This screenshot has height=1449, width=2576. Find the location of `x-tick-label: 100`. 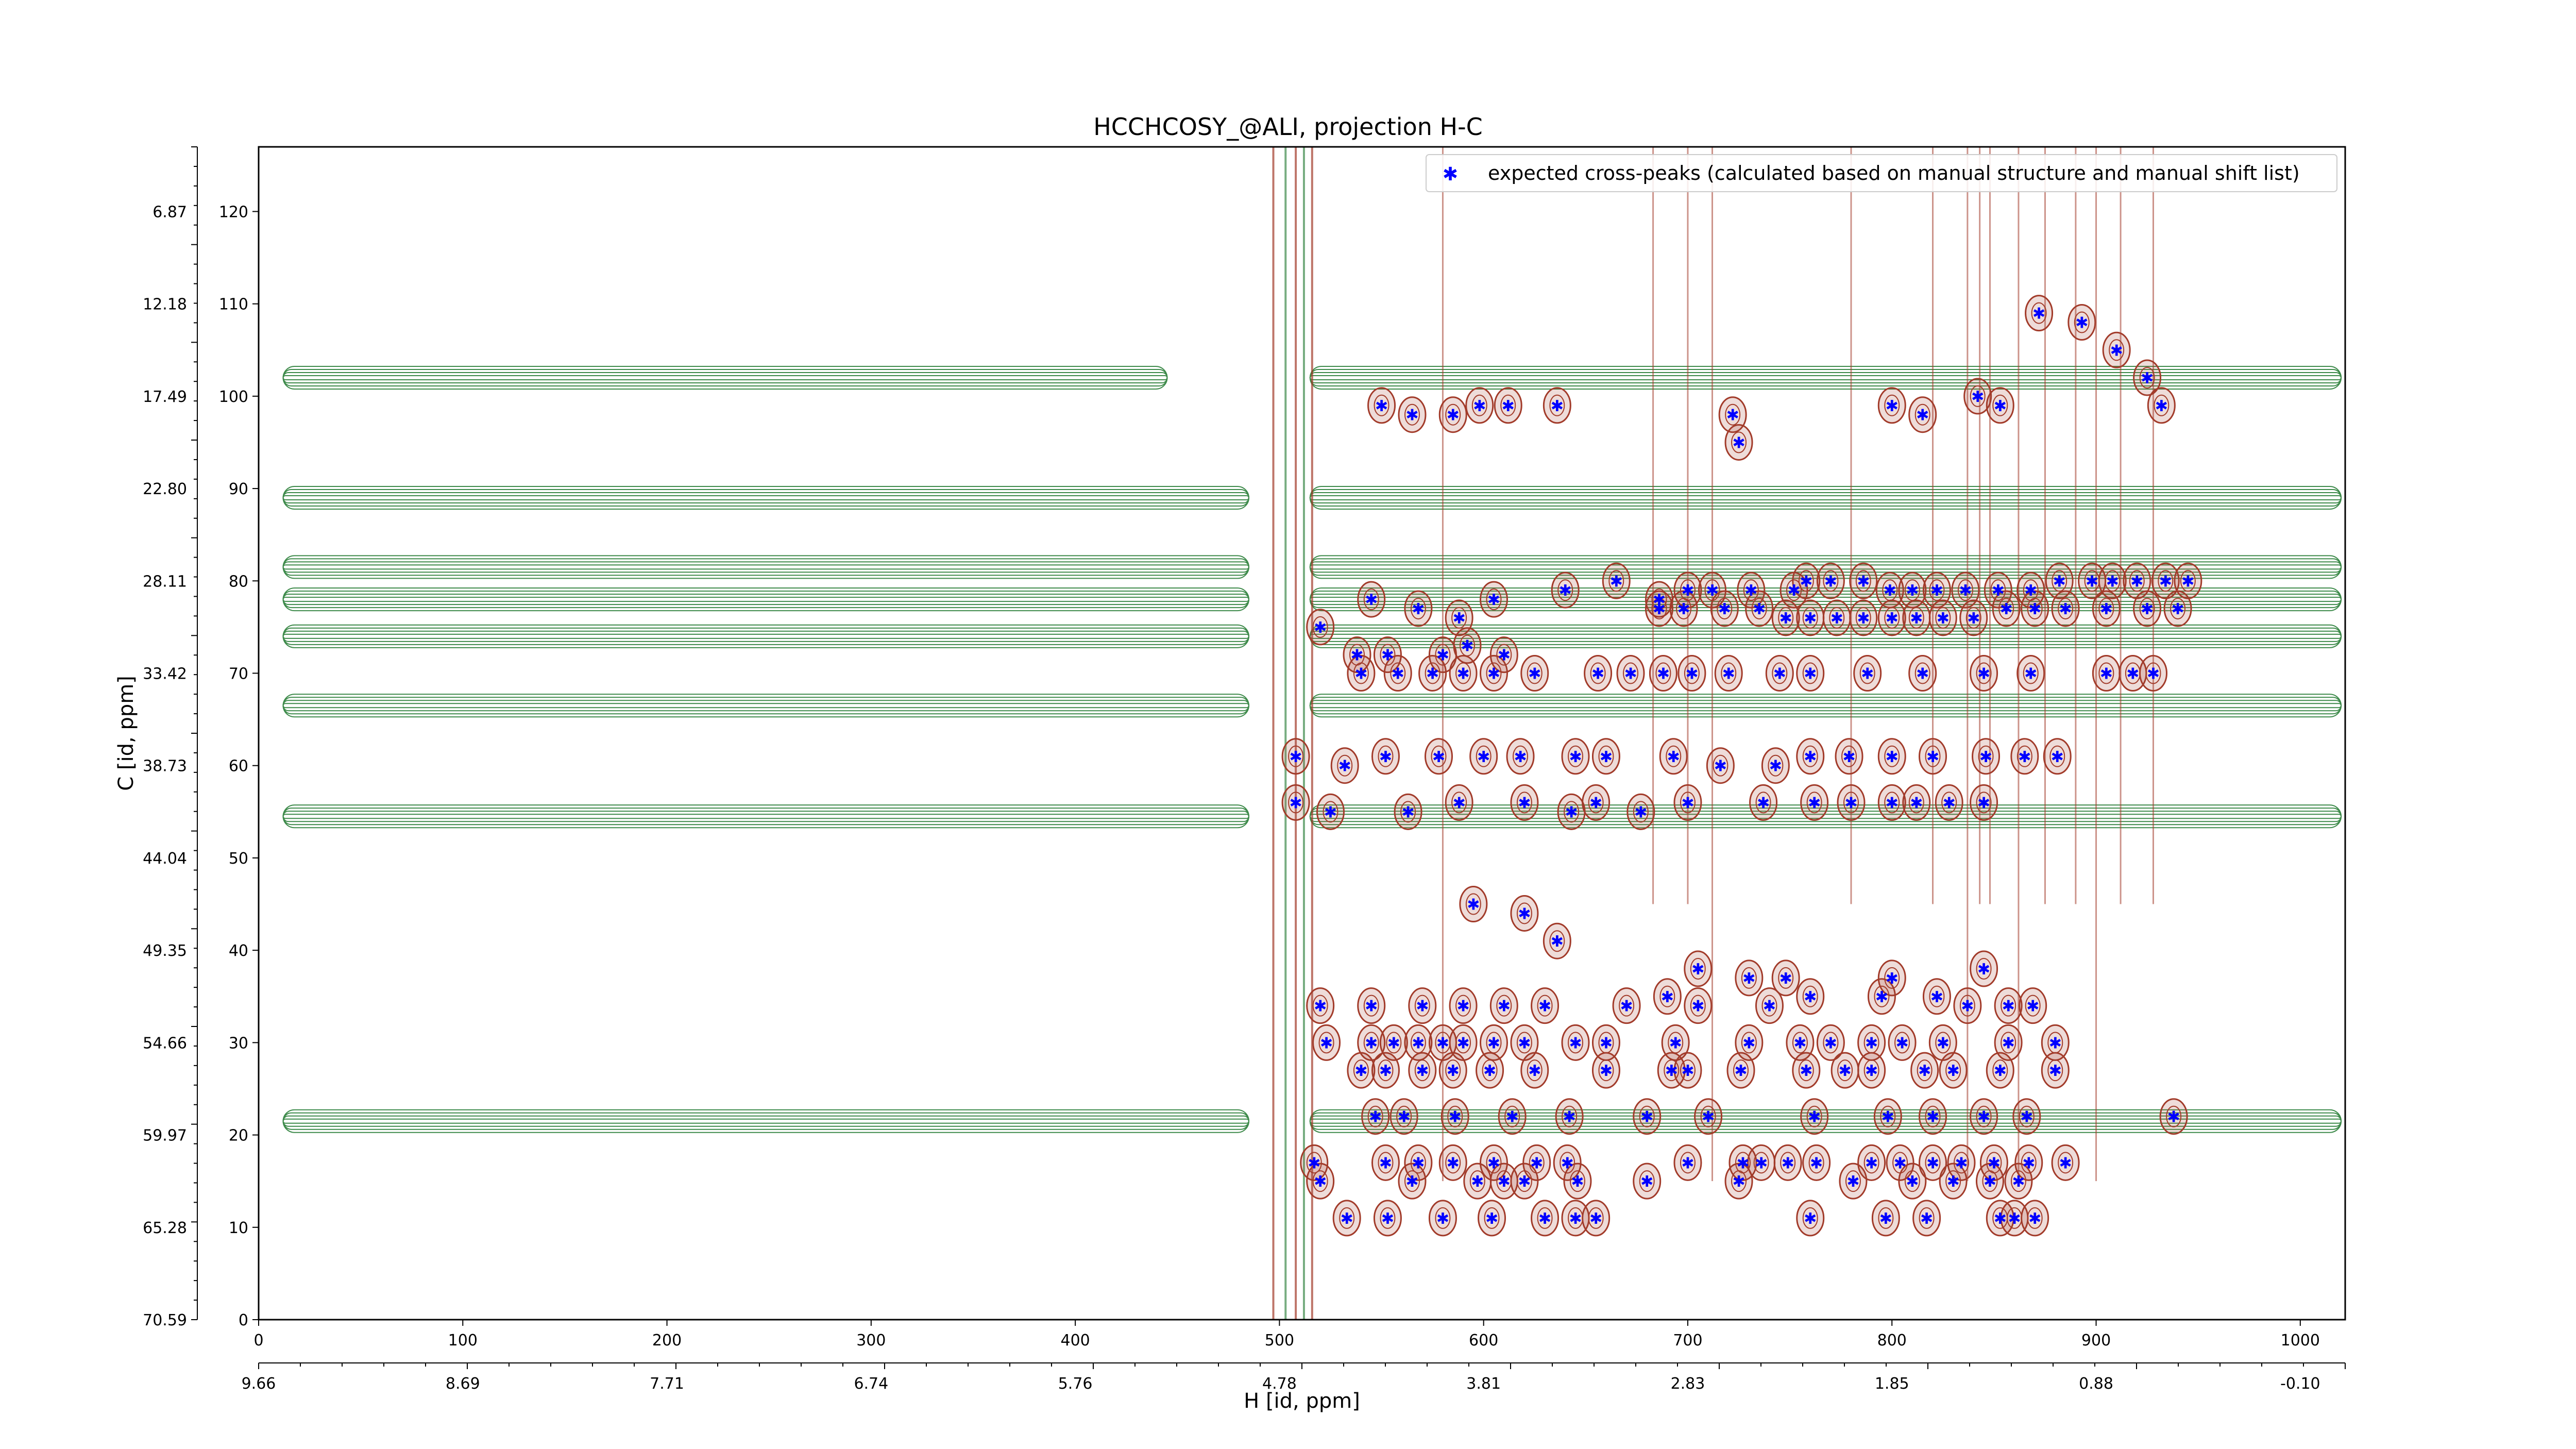

x-tick-label: 100 is located at coordinates (463, 1341).